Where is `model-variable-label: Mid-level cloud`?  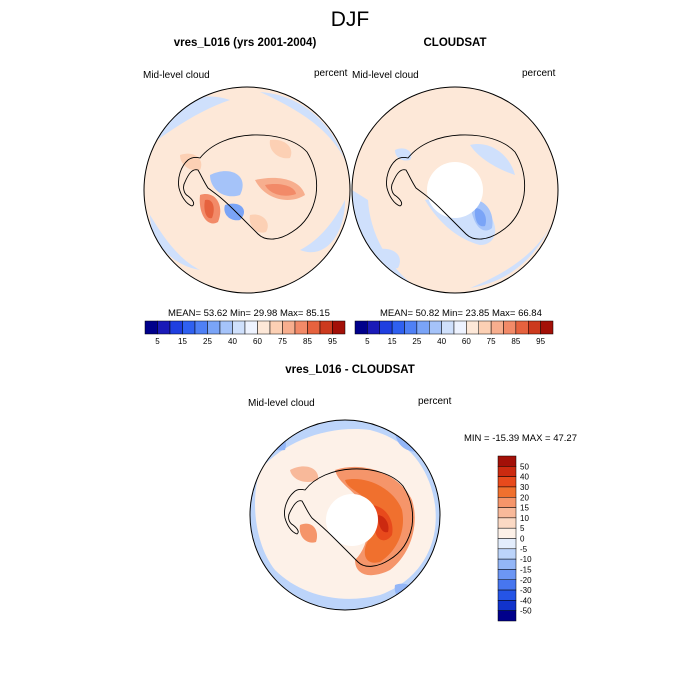 model-variable-label: Mid-level cloud is located at coordinates (176, 75).